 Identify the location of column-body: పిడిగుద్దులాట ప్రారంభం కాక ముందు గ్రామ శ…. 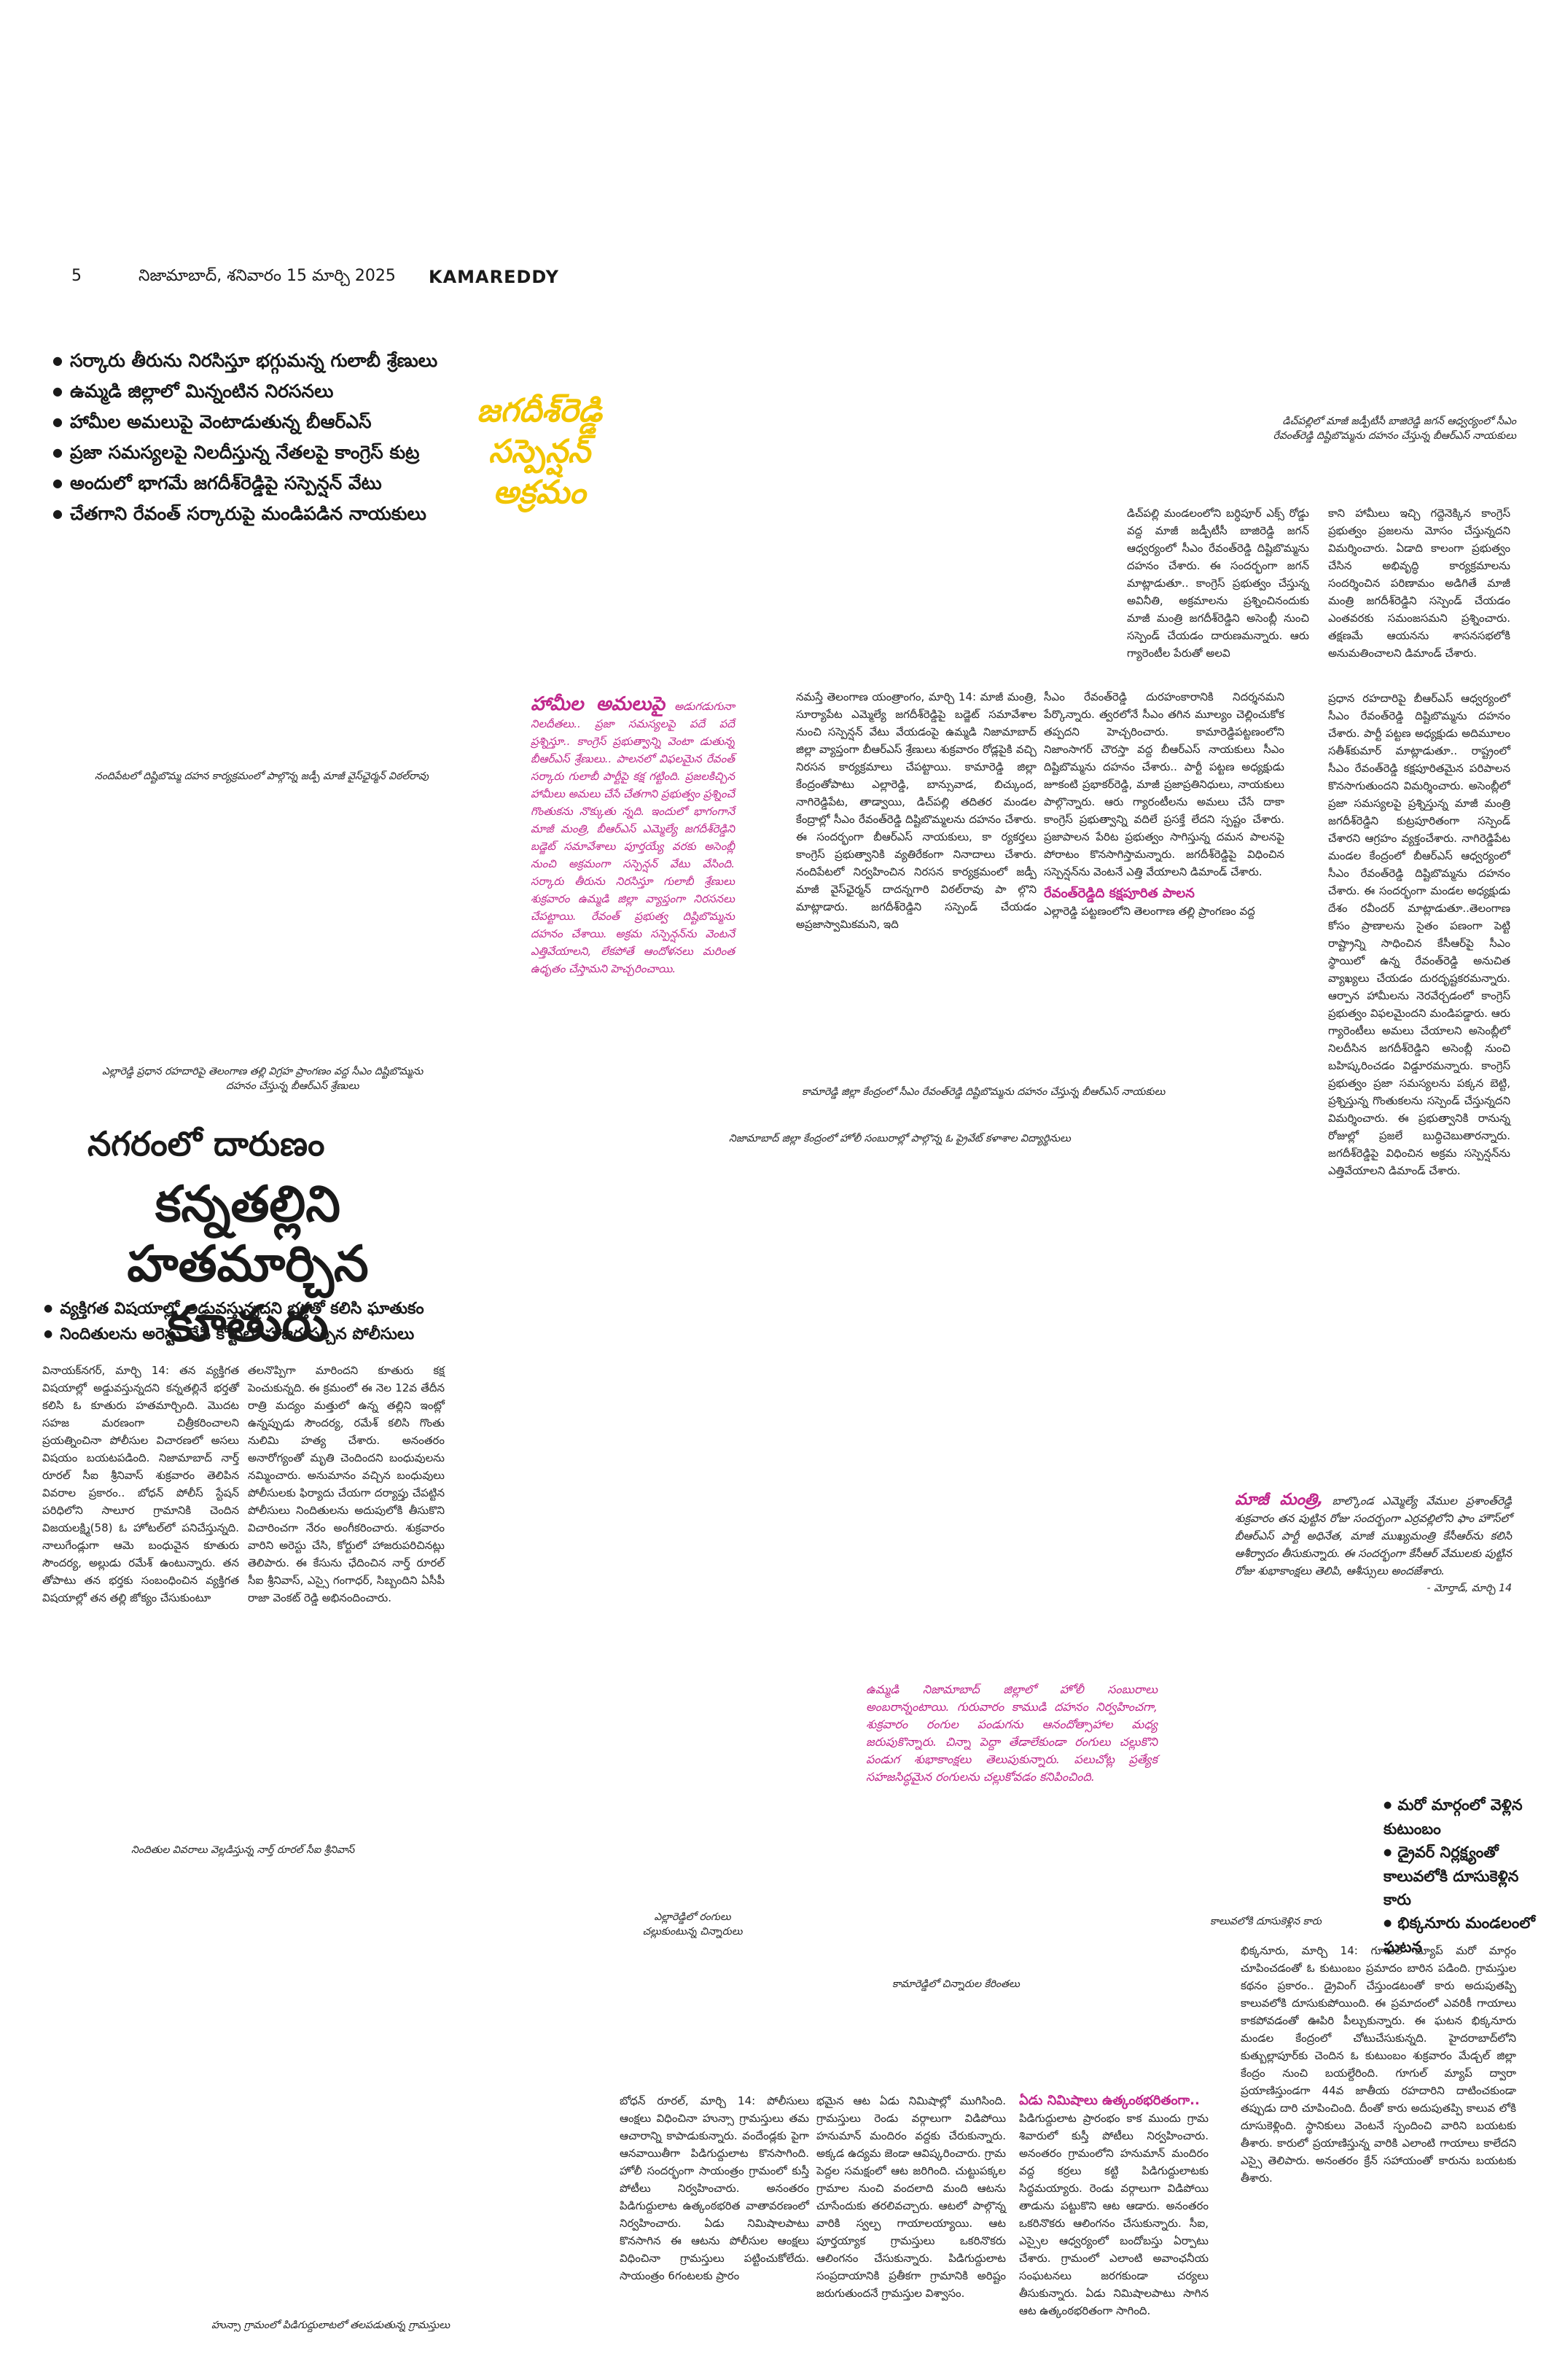
(1114, 2214).